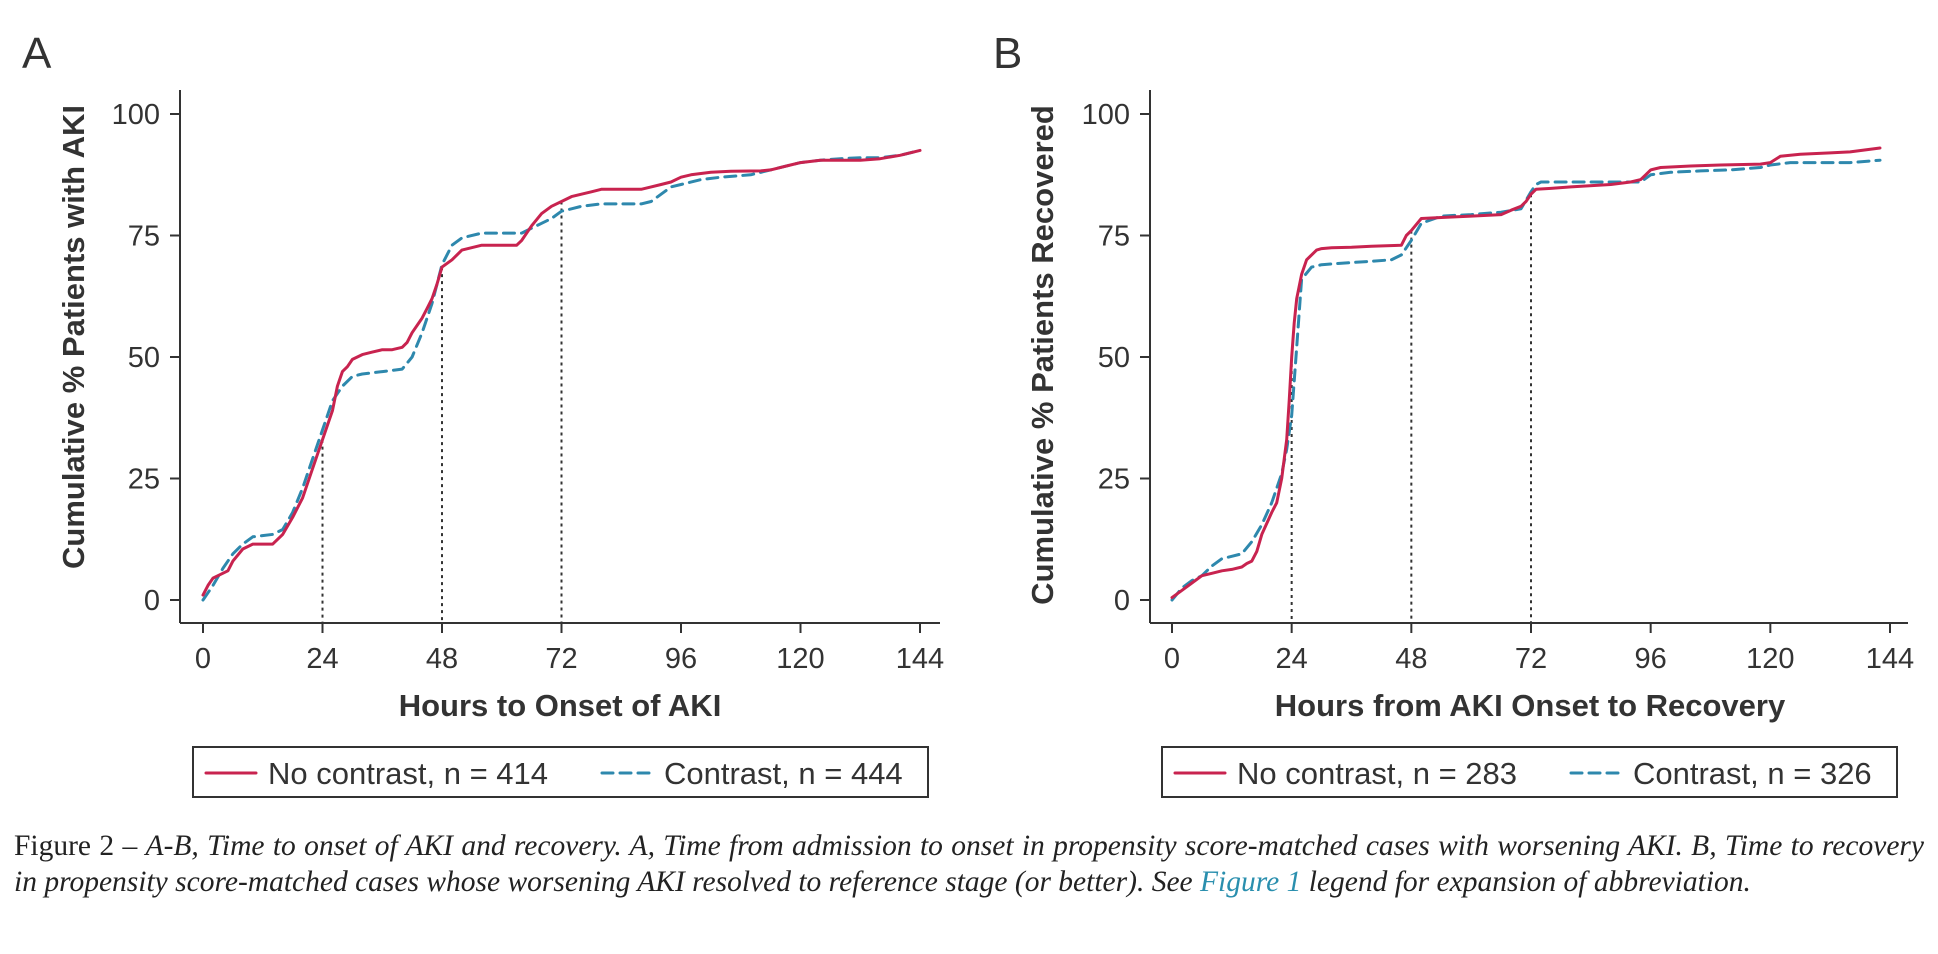 The height and width of the screenshot is (954, 1938). I want to click on panel-a-y-tick-label: 100, so click(136, 115).